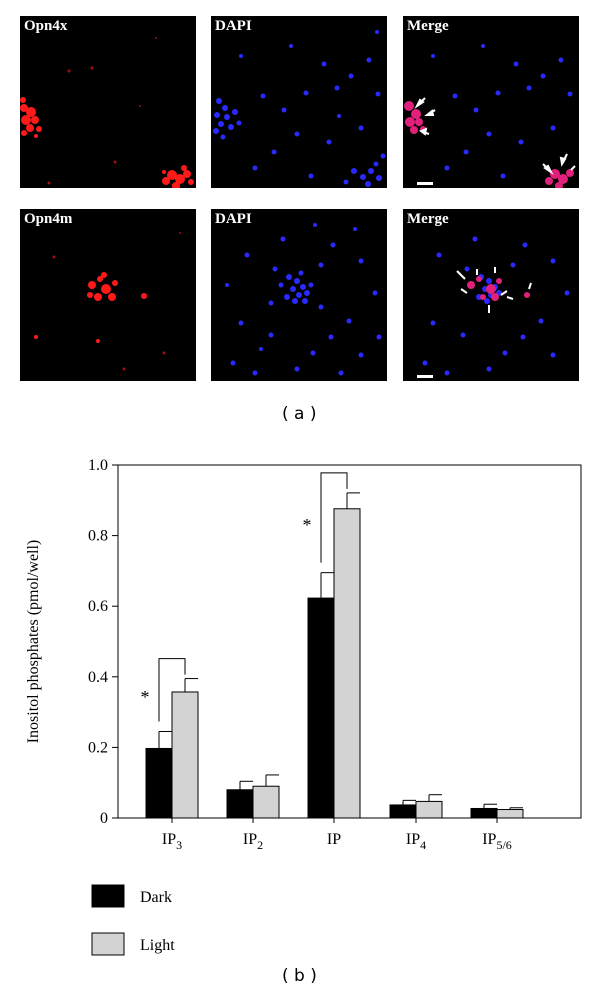 The height and width of the screenshot is (997, 600). I want to click on panel-label-merge-bottom: Merge, so click(428, 219).